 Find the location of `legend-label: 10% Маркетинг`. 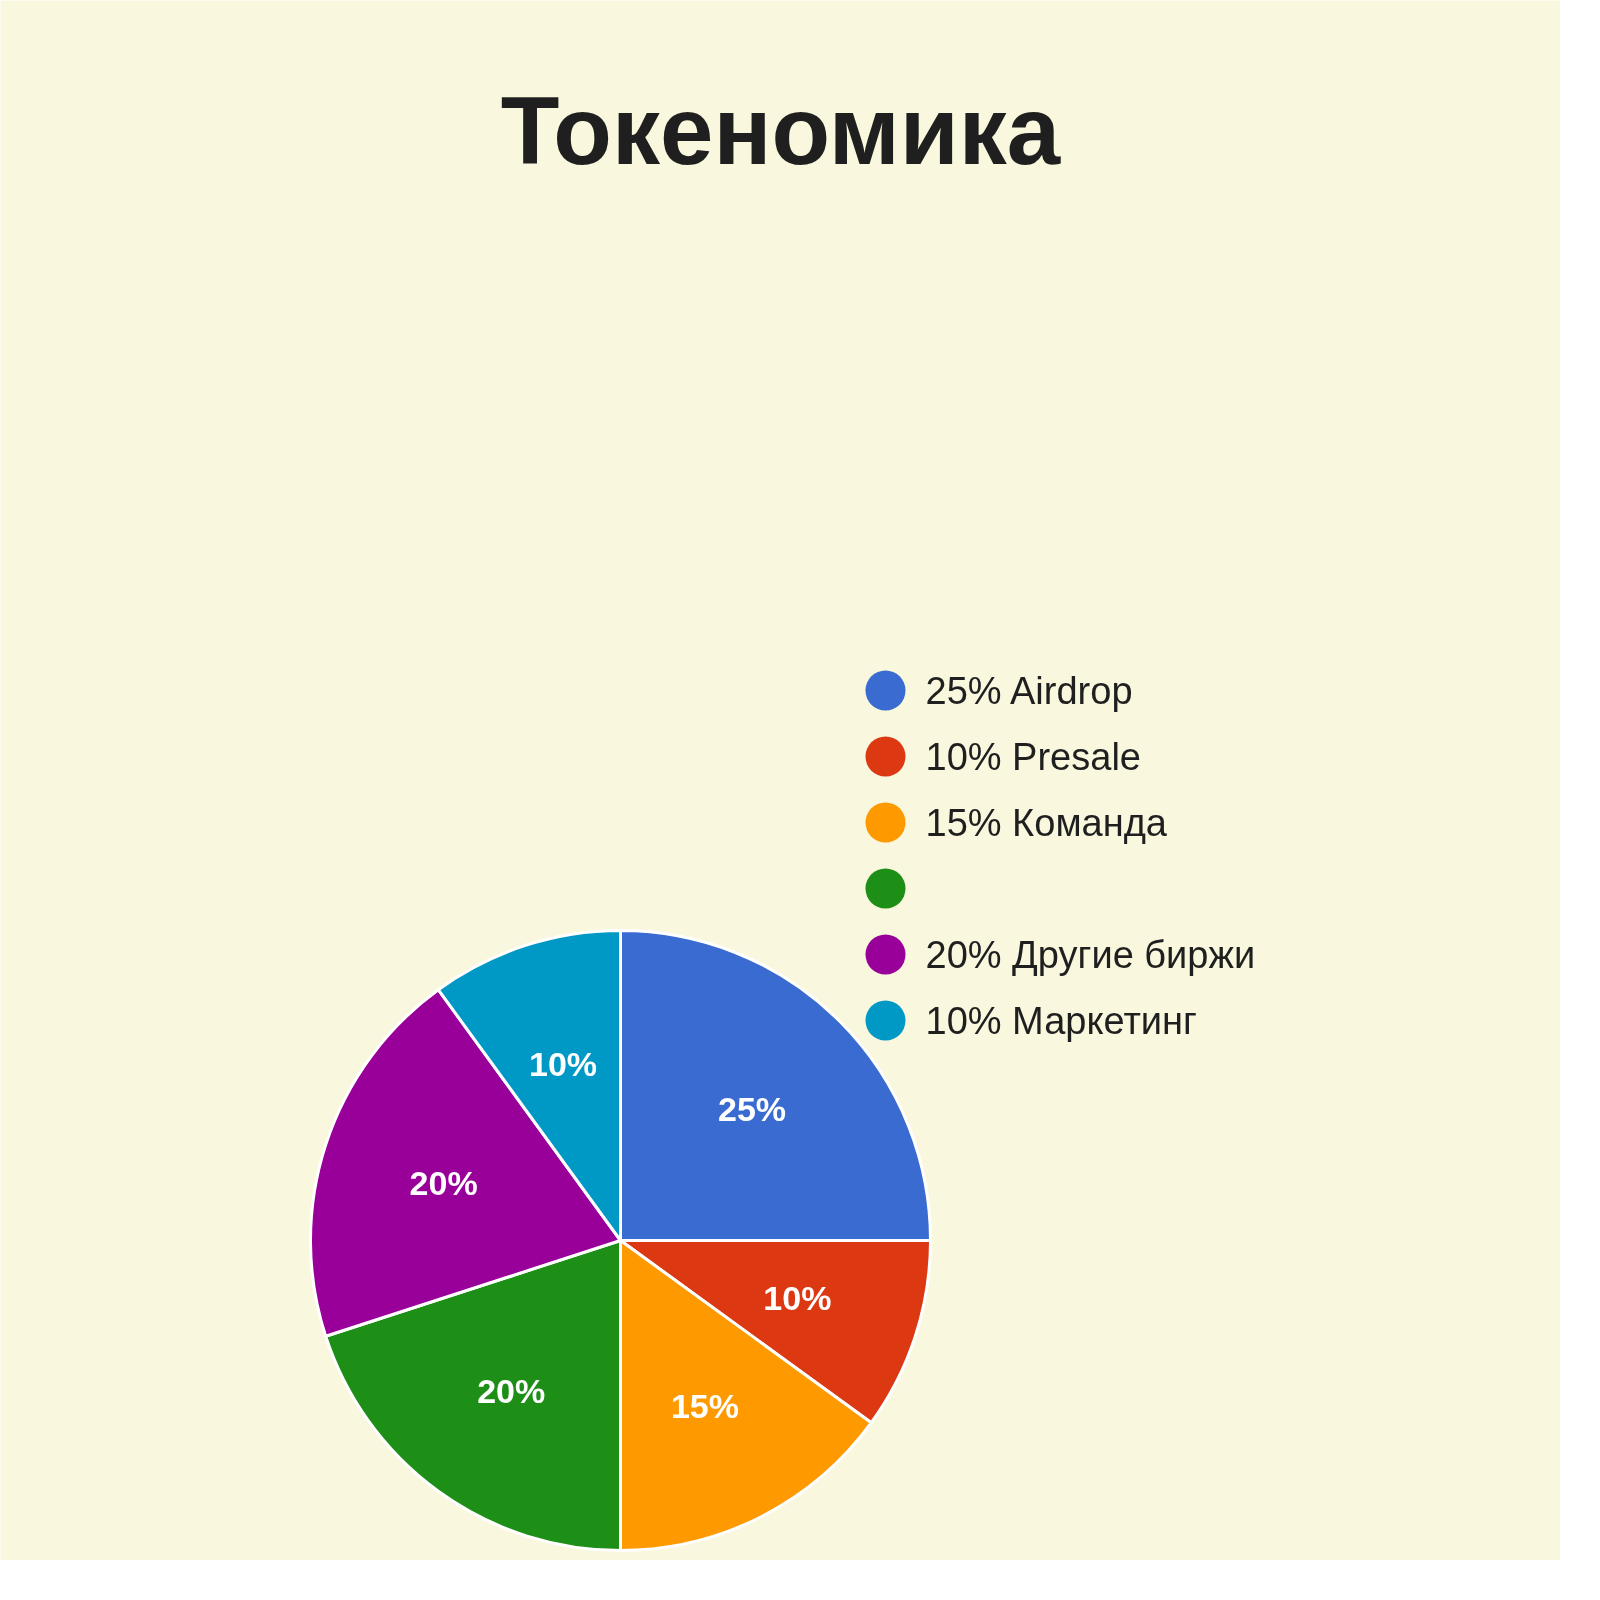

legend-label: 10% Маркетинг is located at coordinates (1061, 1020).